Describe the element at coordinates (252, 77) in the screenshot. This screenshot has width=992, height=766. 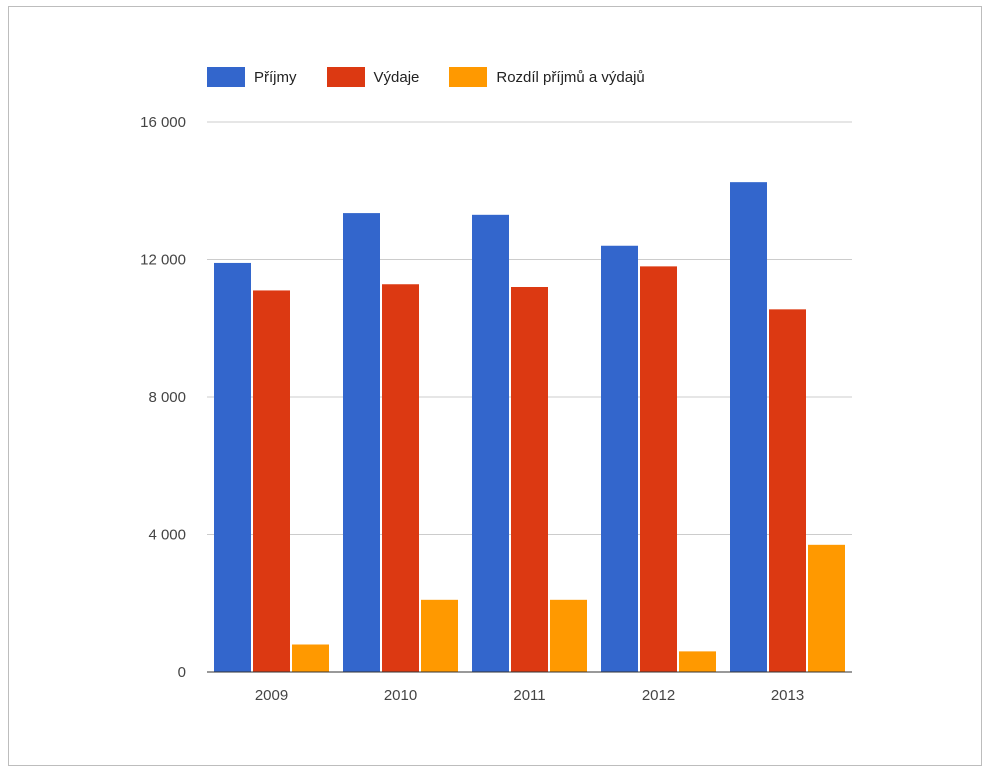
I see `legend-item-prijmy: Příjmy` at that location.